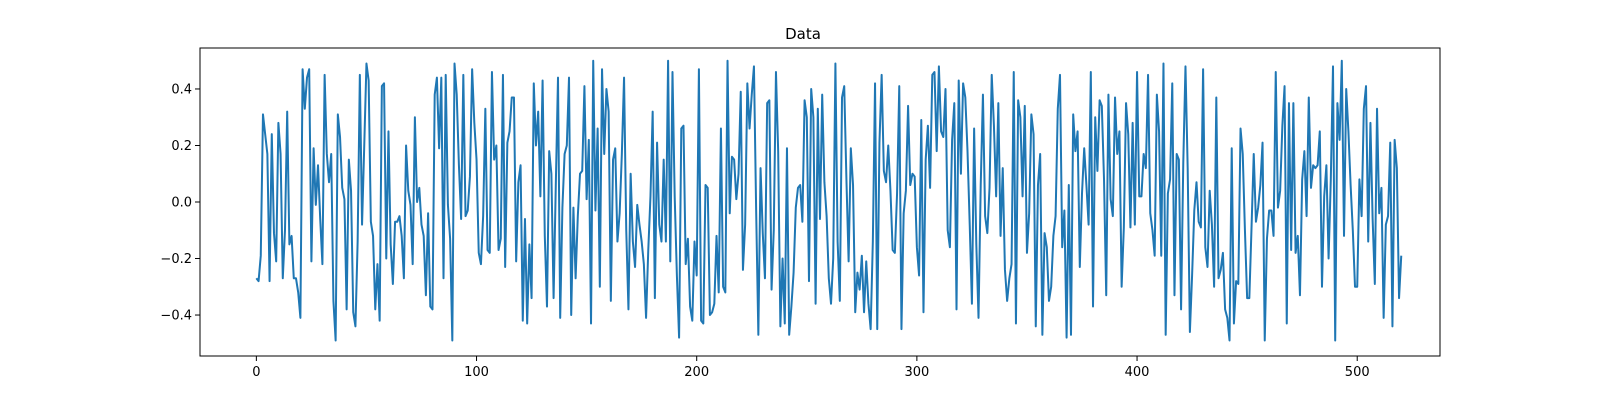  What do you see at coordinates (1137, 372) in the screenshot?
I see `x-tick-label: 400` at bounding box center [1137, 372].